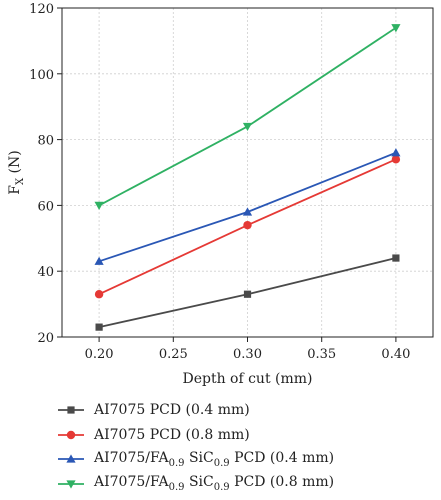 This screenshot has width=441, height=500. Describe the element at coordinates (99, 354) in the screenshot. I see `x-tick-label: 0.20` at that location.